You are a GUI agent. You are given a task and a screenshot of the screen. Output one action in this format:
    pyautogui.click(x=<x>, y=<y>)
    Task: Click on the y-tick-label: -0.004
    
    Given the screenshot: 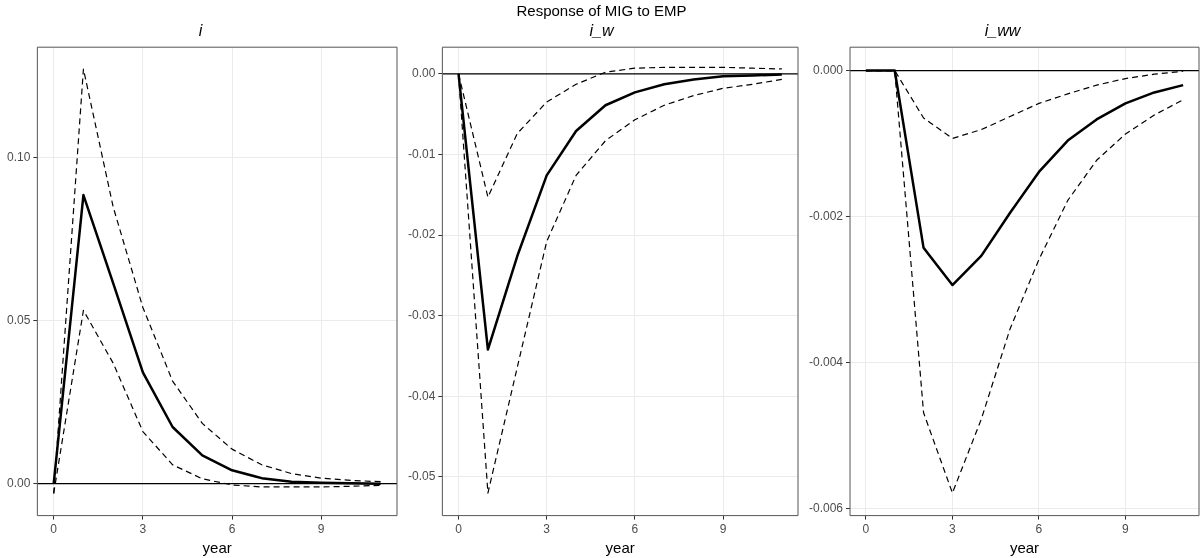 What is the action you would take?
    pyautogui.click(x=826, y=361)
    